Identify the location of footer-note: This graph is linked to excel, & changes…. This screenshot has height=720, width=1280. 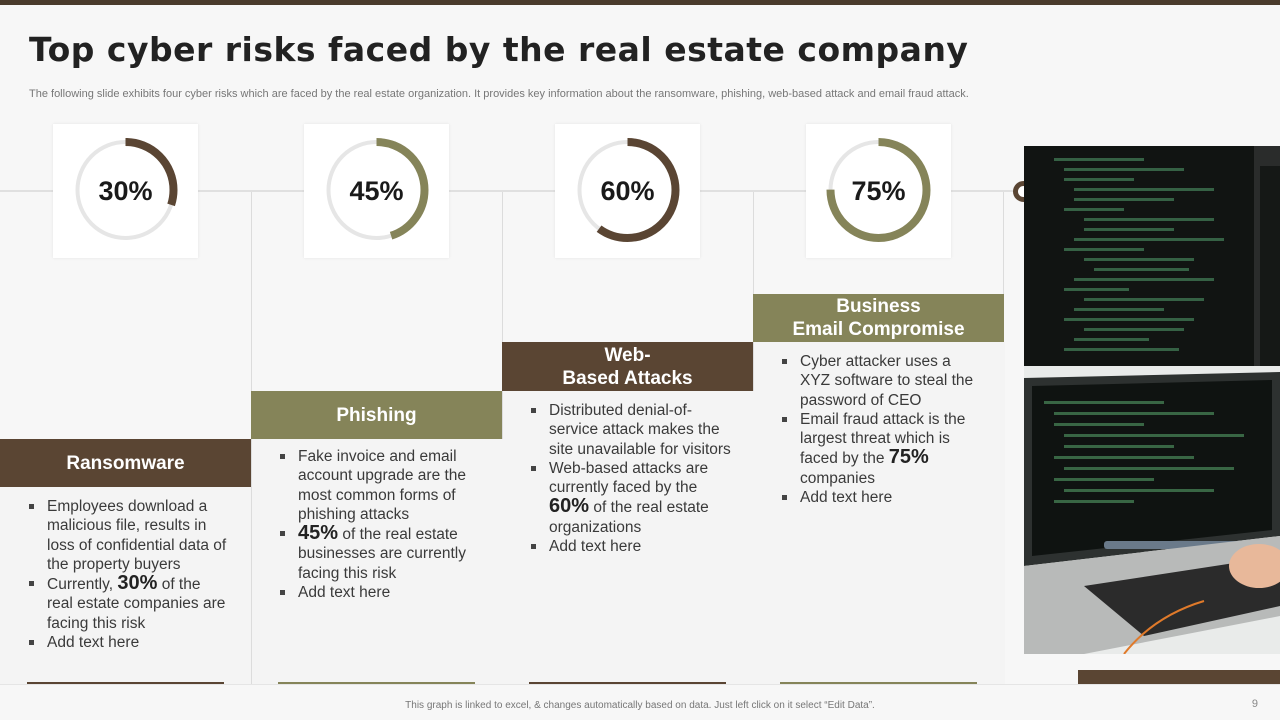
(640, 705).